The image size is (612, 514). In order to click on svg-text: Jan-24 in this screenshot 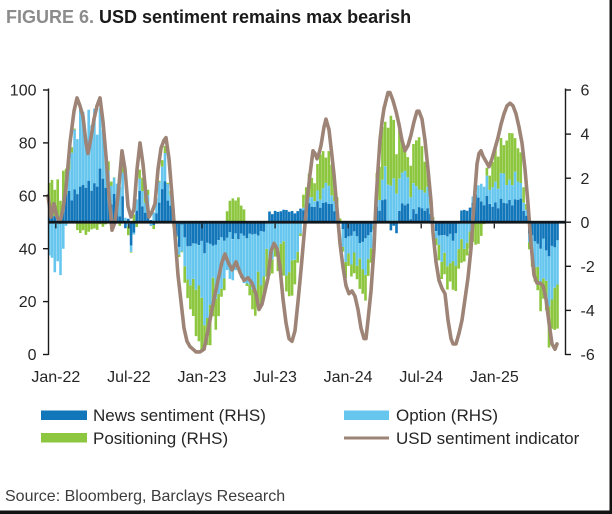, I will do `click(348, 377)`.